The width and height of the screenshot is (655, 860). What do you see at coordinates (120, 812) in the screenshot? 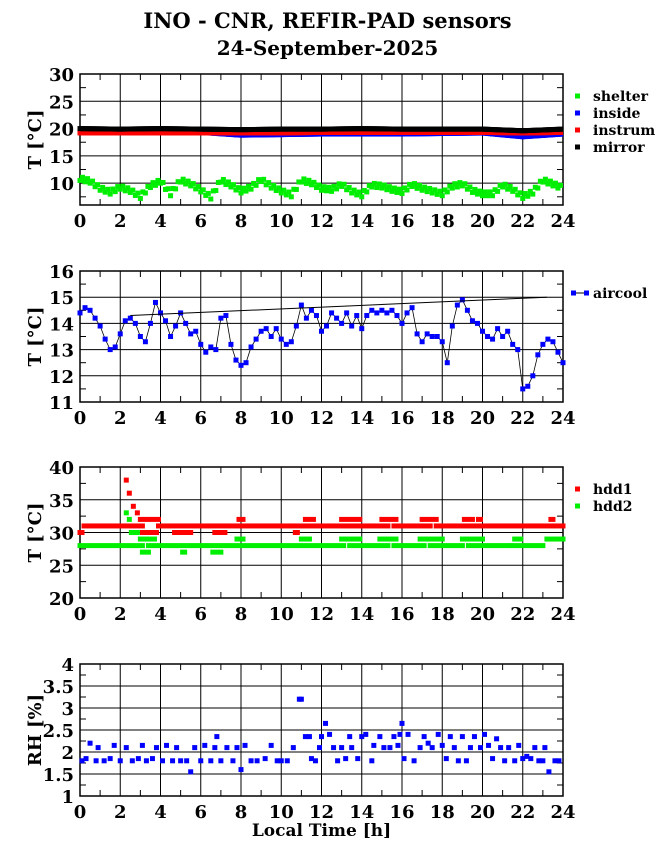
I see `x-tick-label: 2` at bounding box center [120, 812].